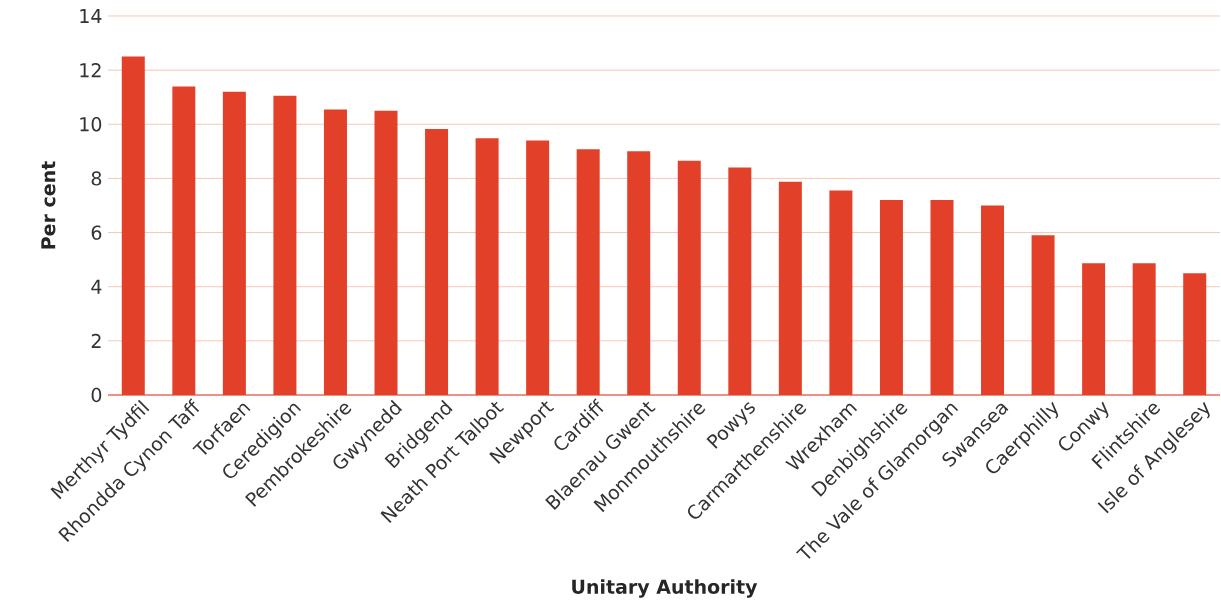  Describe the element at coordinates (96, 395) in the screenshot. I see `y-tick-label: 0` at that location.